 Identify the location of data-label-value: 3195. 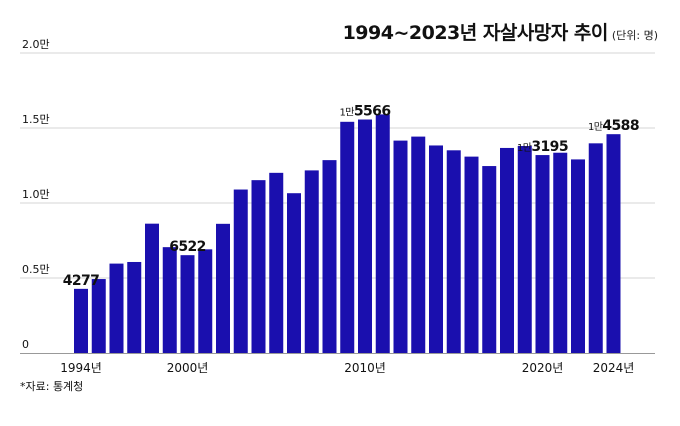
(549, 147).